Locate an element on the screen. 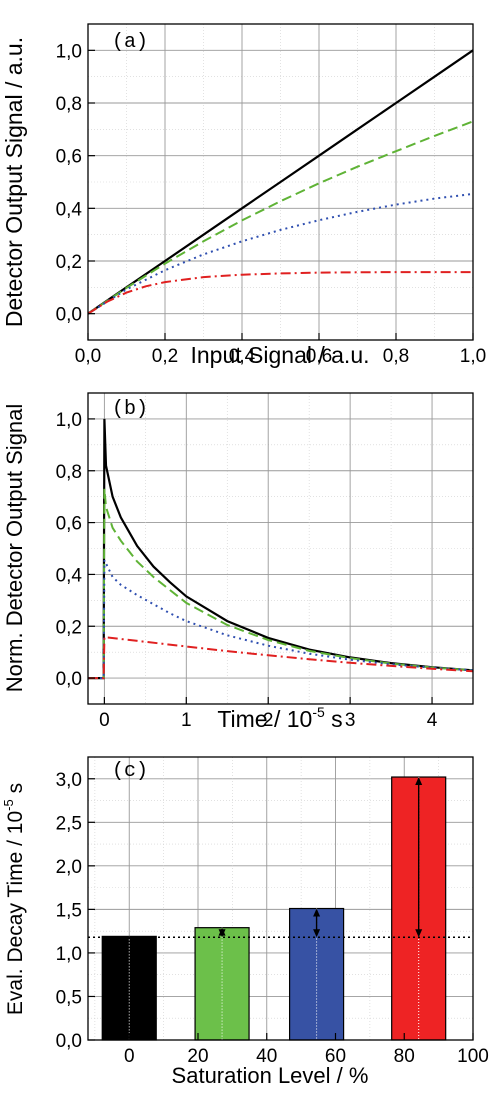  x-tick-label: 0,6 is located at coordinates (319, 356).